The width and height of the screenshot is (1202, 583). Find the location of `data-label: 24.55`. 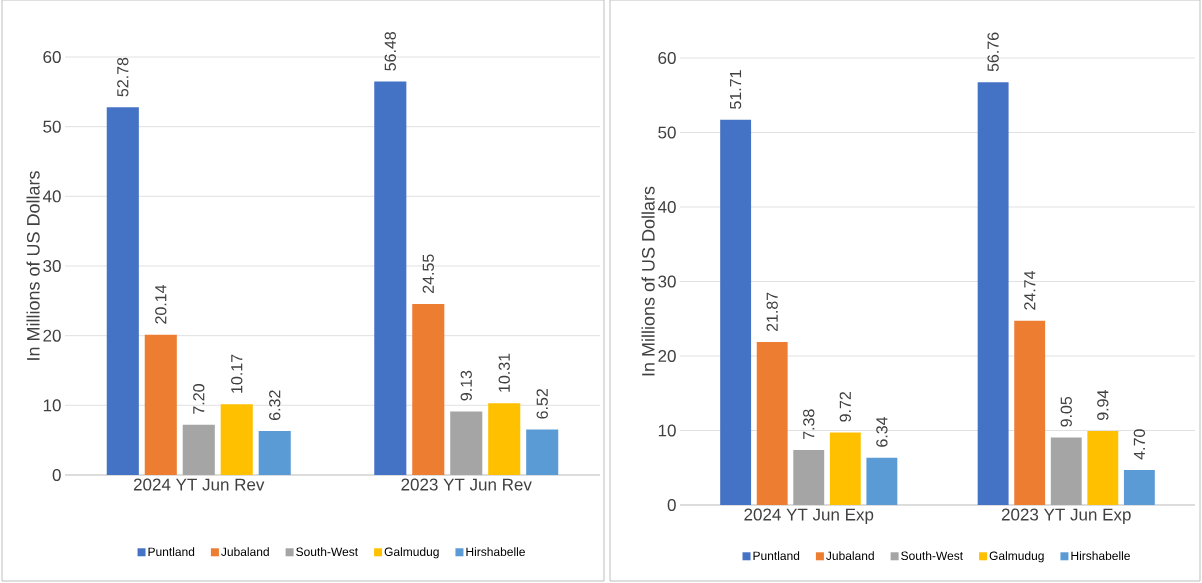

data-label: 24.55 is located at coordinates (428, 273).